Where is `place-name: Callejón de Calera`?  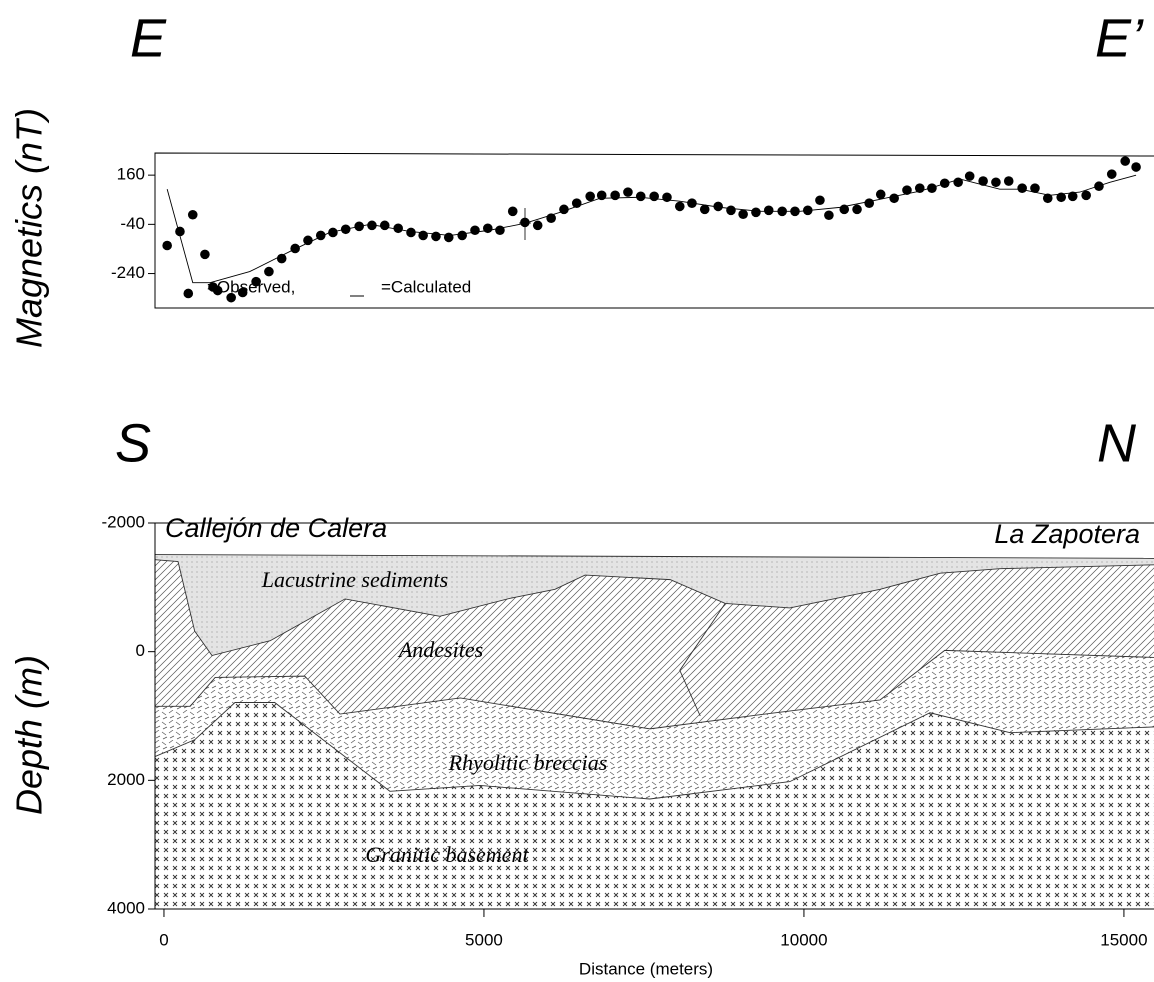
place-name: Callejón de Calera is located at coordinates (276, 528).